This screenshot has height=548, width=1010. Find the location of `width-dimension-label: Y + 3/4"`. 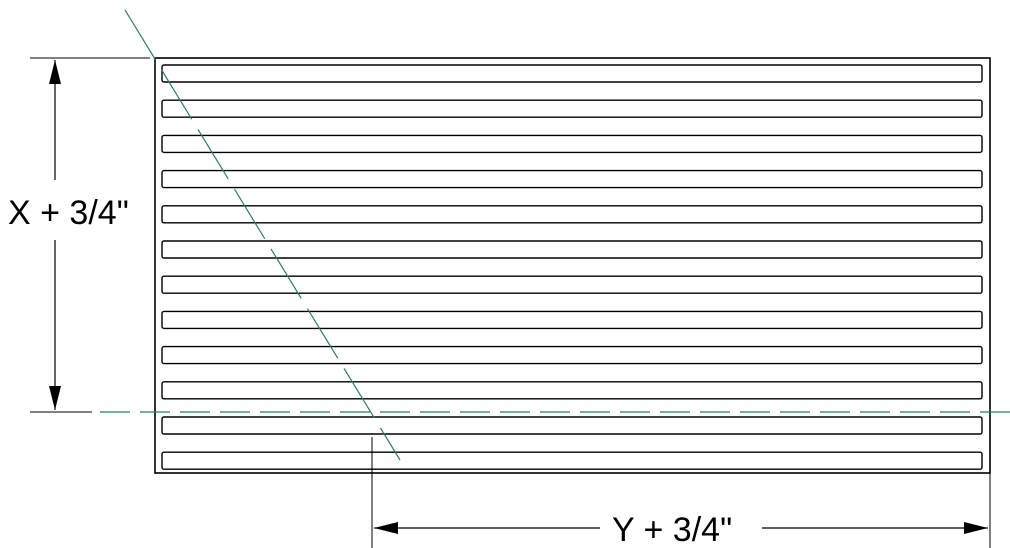

width-dimension-label: Y + 3/4" is located at coordinates (672, 529).